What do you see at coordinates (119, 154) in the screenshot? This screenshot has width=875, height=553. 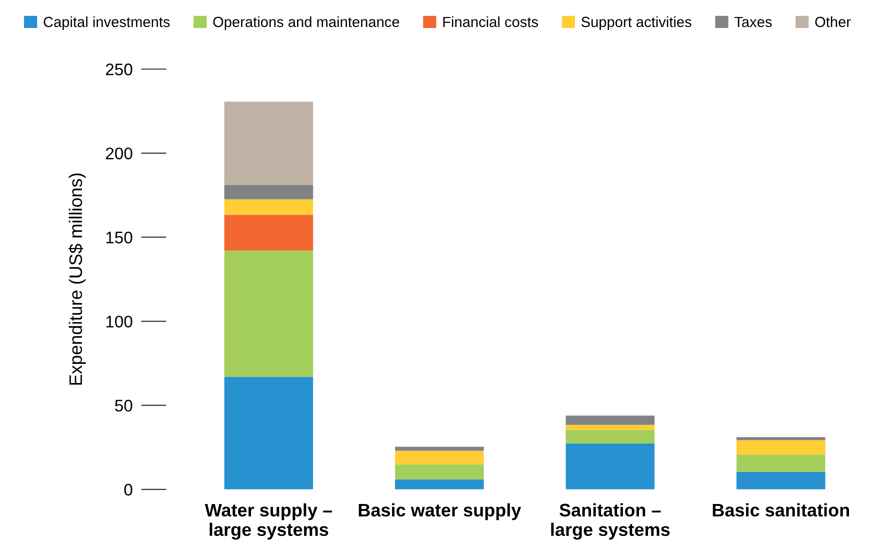 I see `y-tick-label: 200` at bounding box center [119, 154].